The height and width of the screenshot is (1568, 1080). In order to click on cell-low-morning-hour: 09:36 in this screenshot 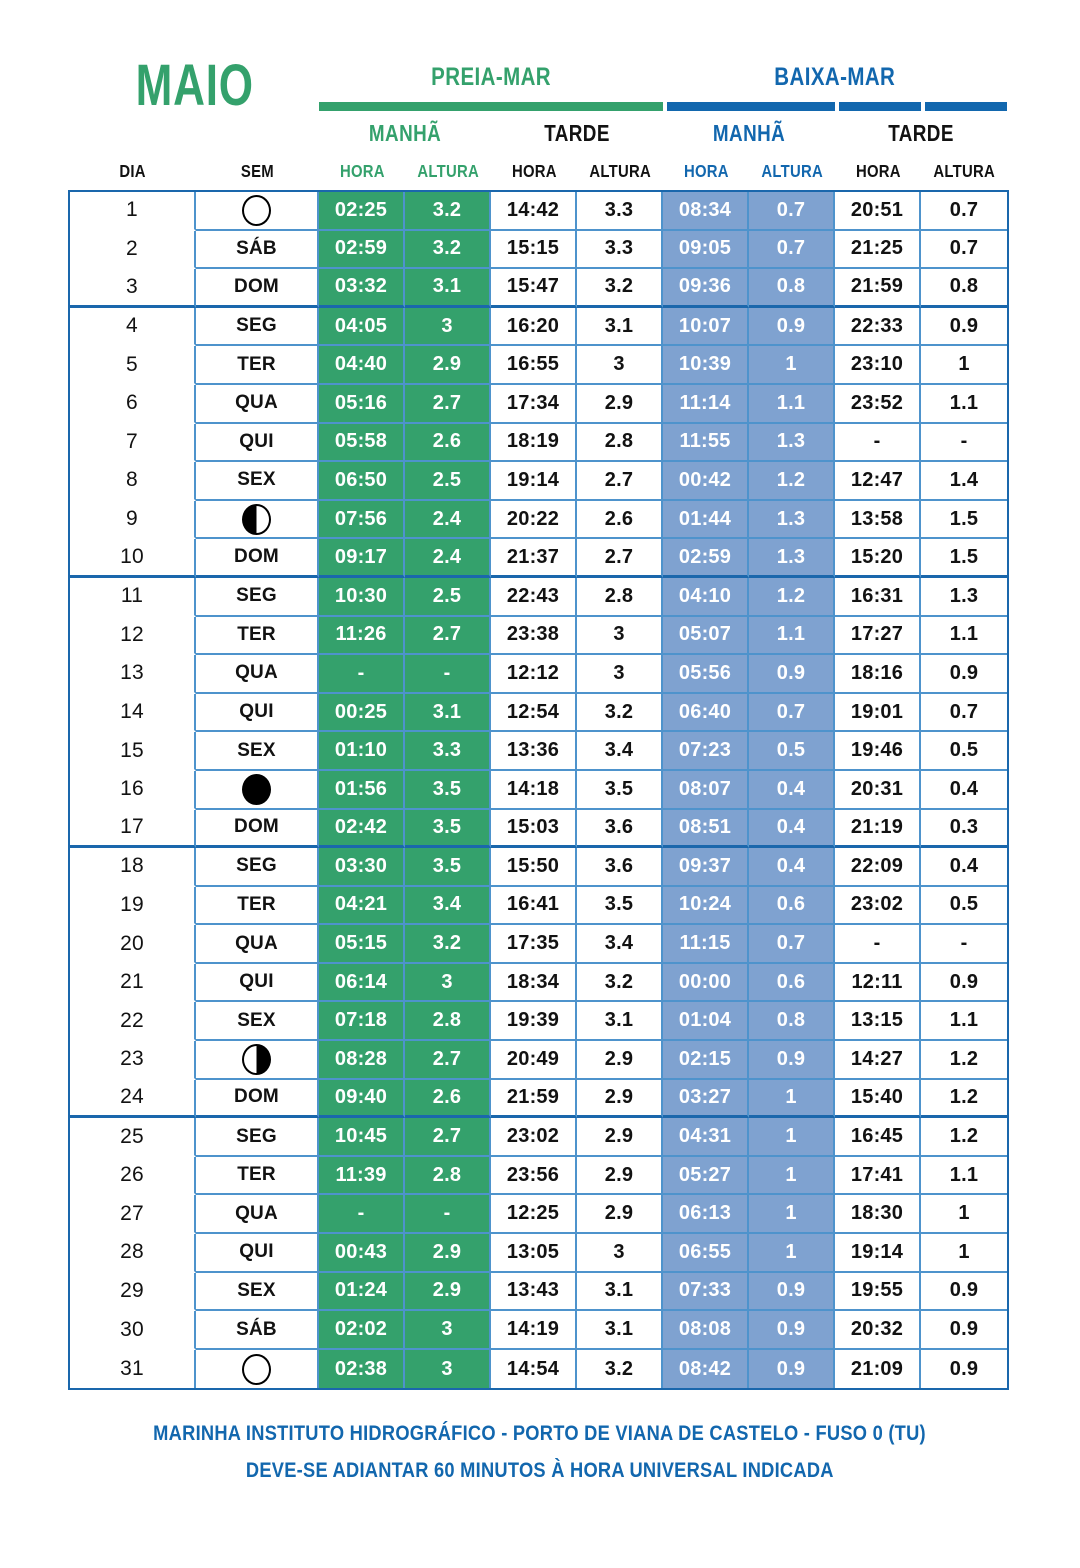, I will do `click(706, 288)`.